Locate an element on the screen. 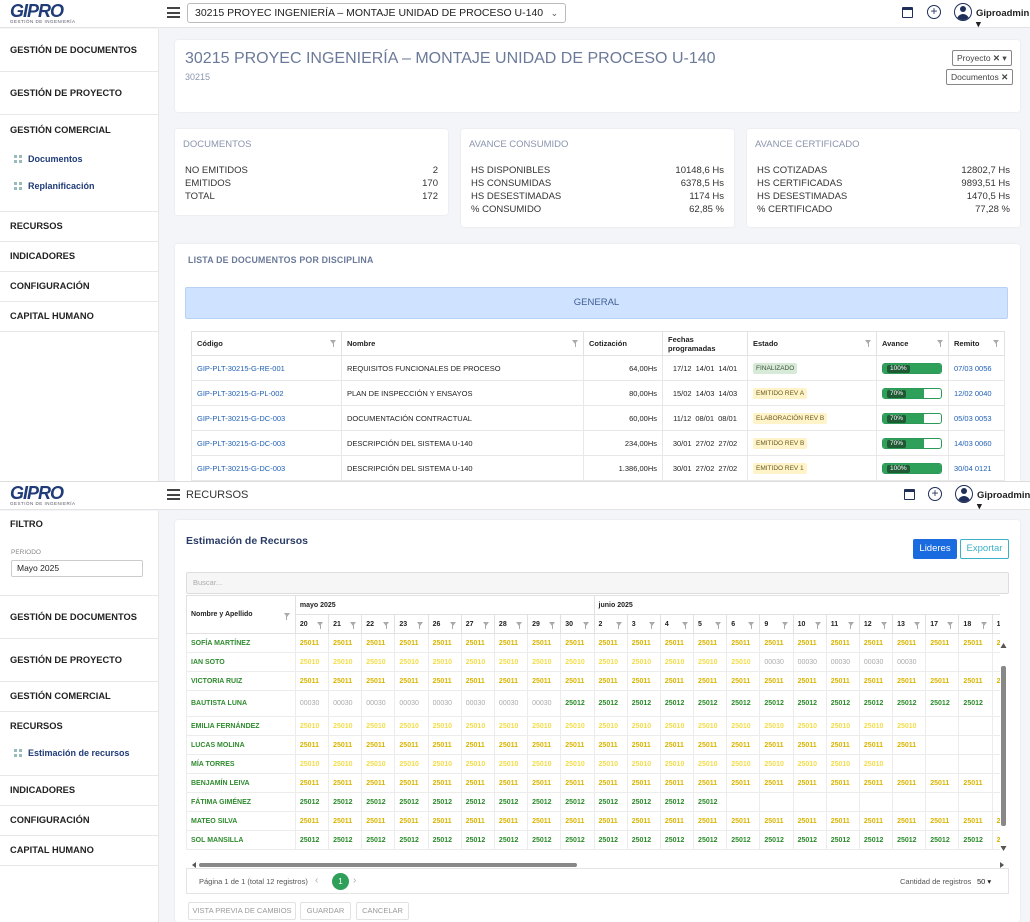 The image size is (1030, 922). col-header-nombre: Nombre is located at coordinates (462, 343).